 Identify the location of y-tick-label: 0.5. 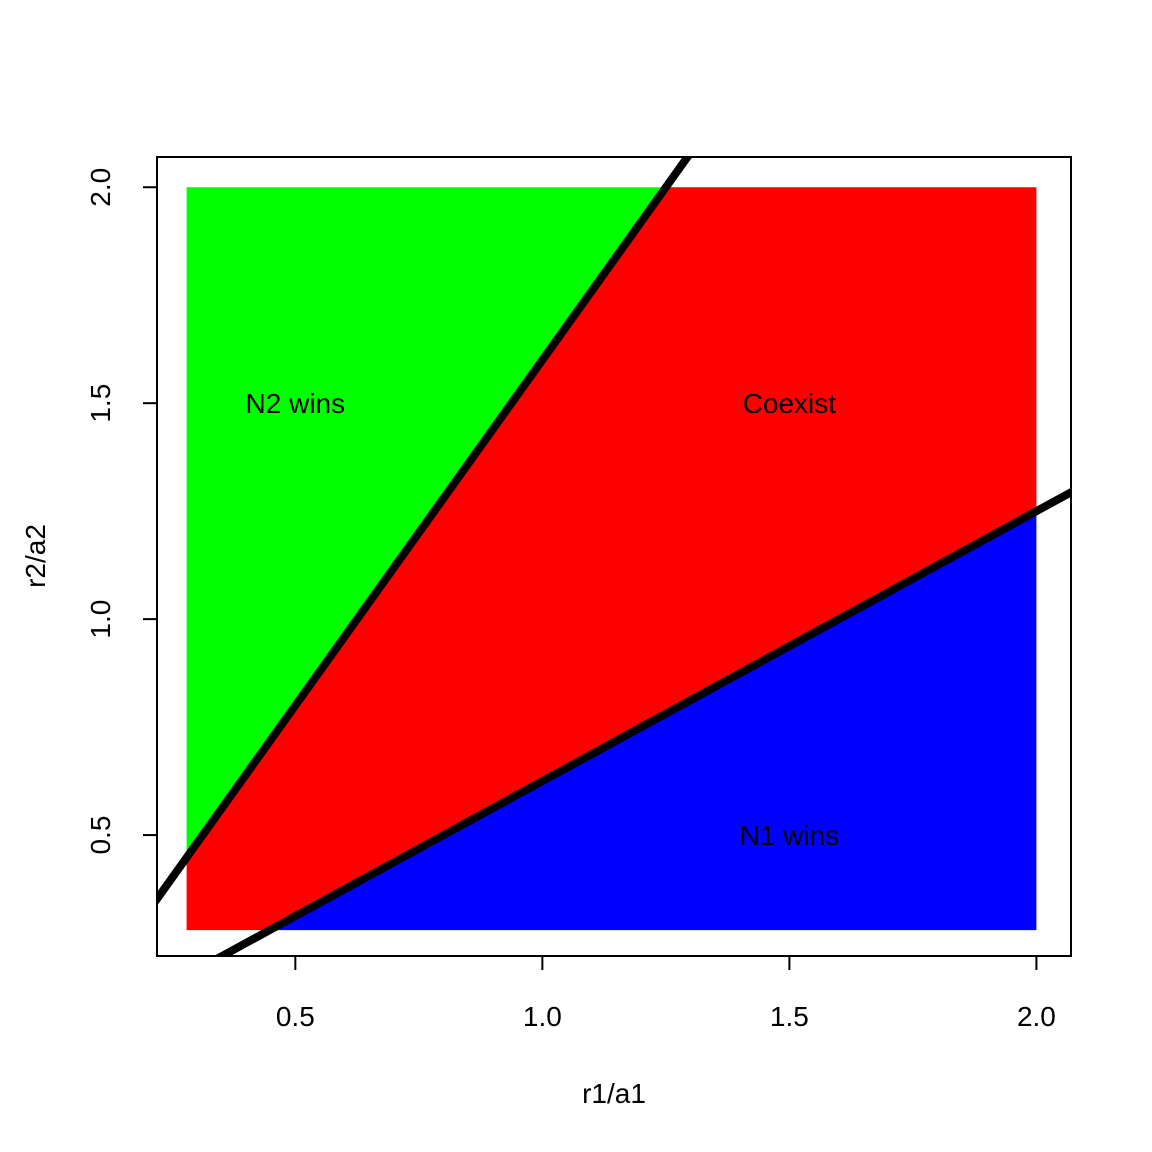
(100, 835).